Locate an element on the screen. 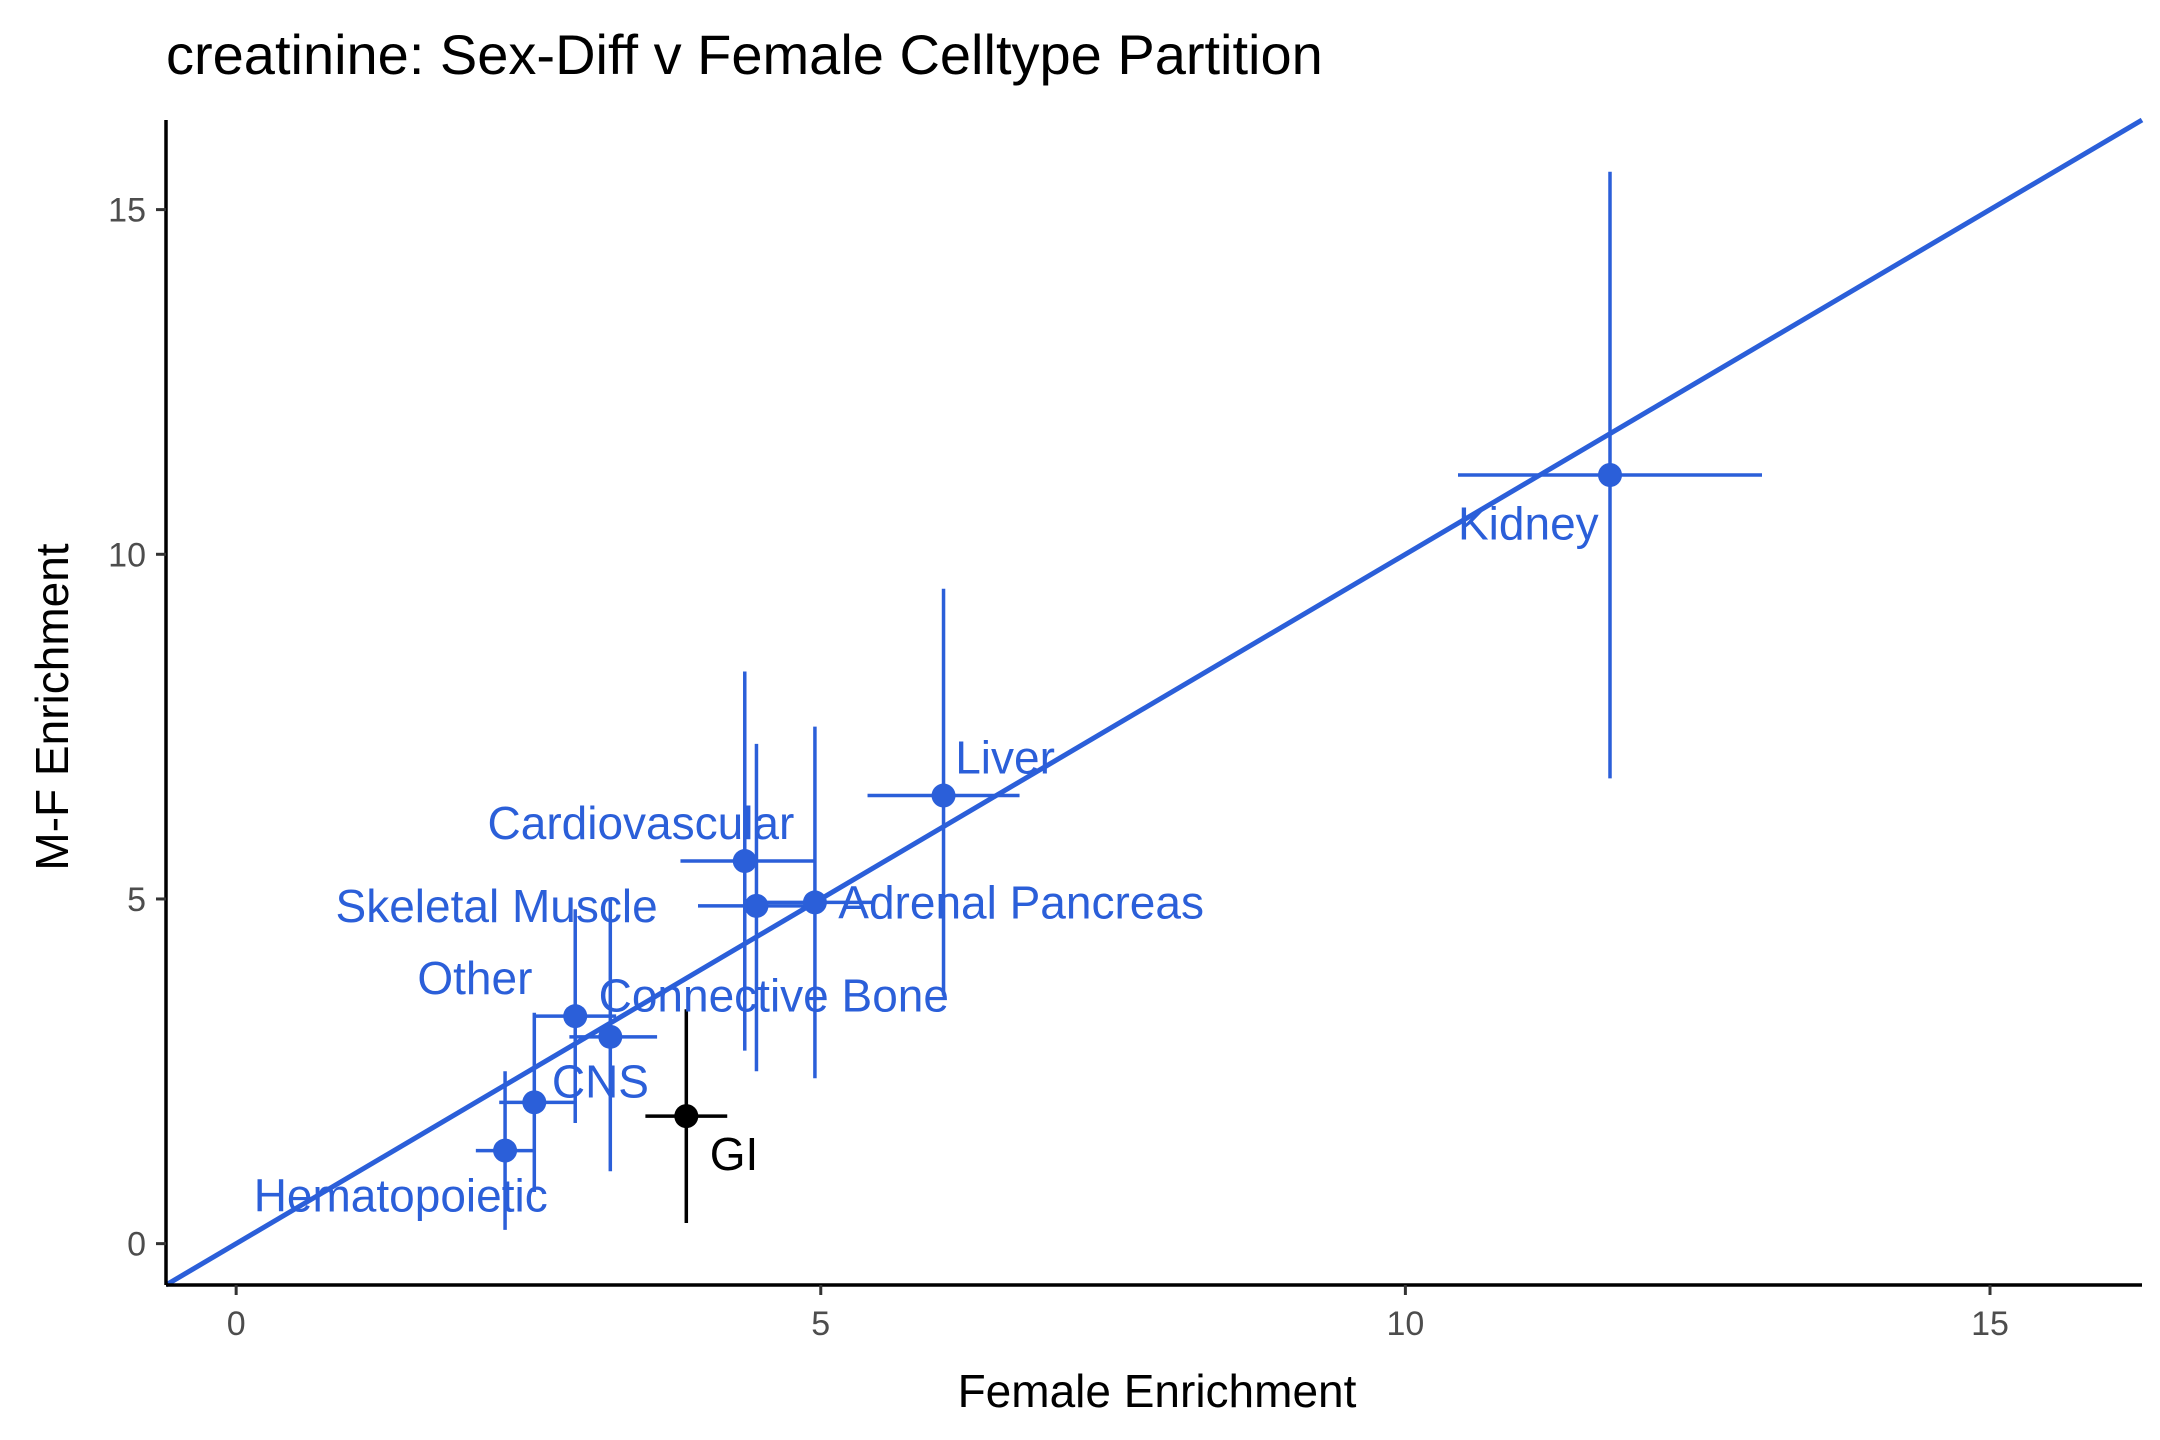 This screenshot has width=2160, height=1440. point-label-liver: Liver is located at coordinates (1005, 758).